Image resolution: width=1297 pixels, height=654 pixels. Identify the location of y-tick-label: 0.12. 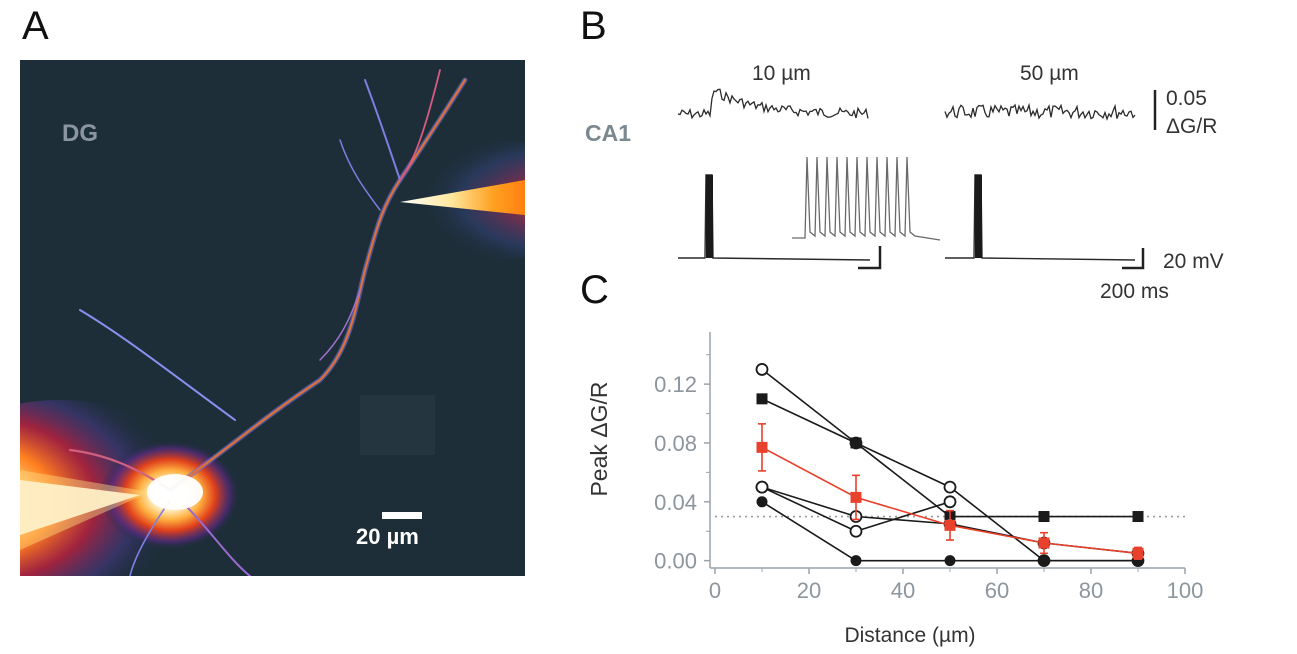
(675, 384).